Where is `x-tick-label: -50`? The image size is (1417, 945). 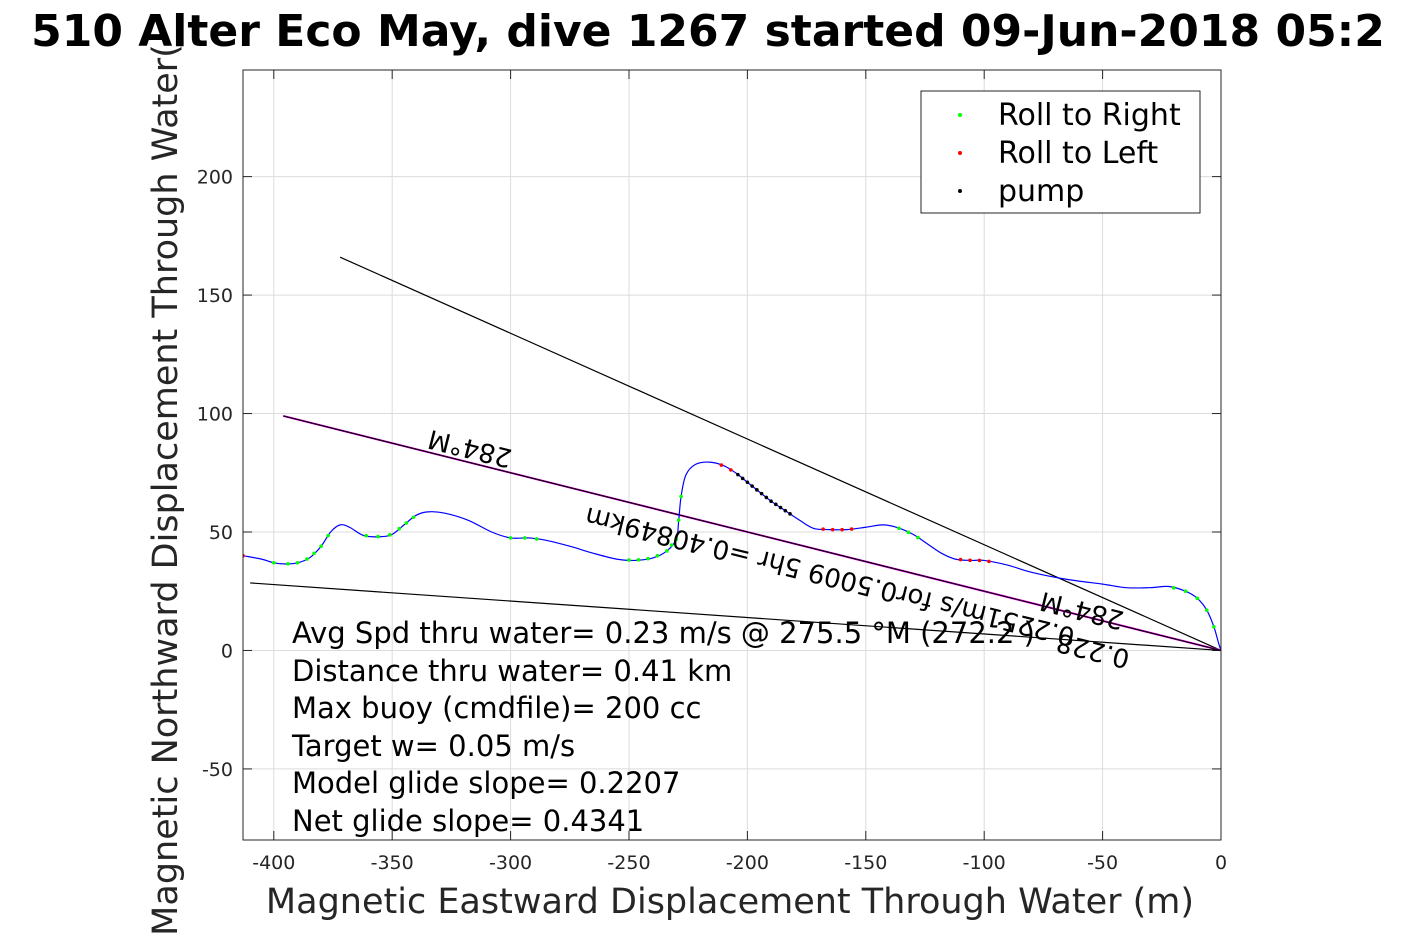 x-tick-label: -50 is located at coordinates (1102, 863).